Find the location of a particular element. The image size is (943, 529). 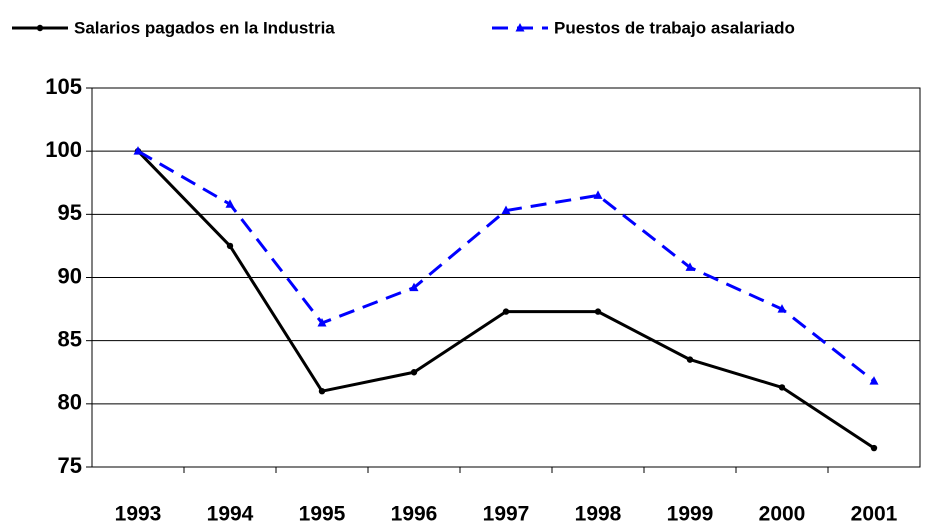

y-tick-label: 85 is located at coordinates (70, 338).